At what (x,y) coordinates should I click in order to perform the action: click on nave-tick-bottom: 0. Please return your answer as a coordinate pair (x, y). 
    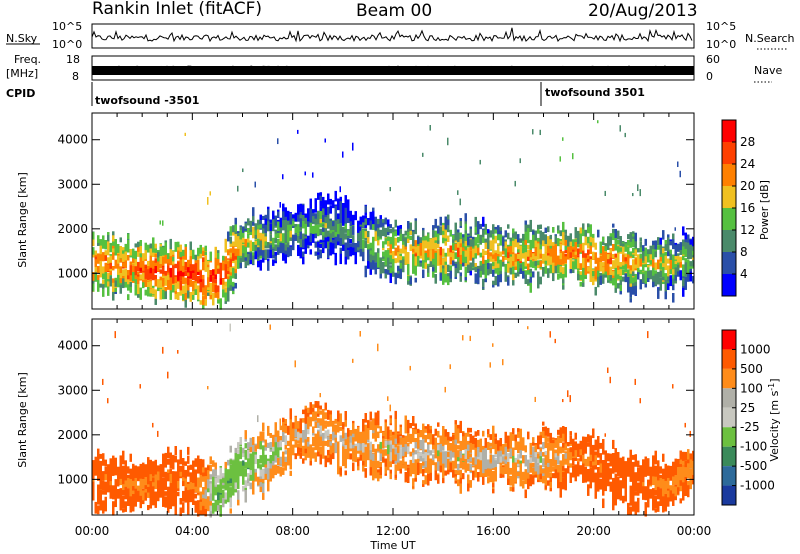
    Looking at the image, I should click on (709, 76).